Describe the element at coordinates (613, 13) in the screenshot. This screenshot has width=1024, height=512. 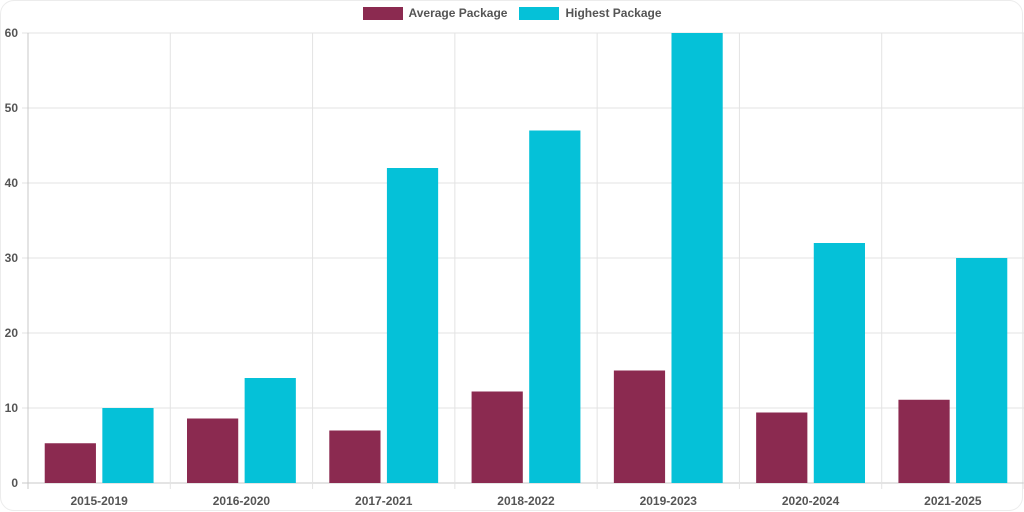
I see `legend-label-highest: Highest Package` at that location.